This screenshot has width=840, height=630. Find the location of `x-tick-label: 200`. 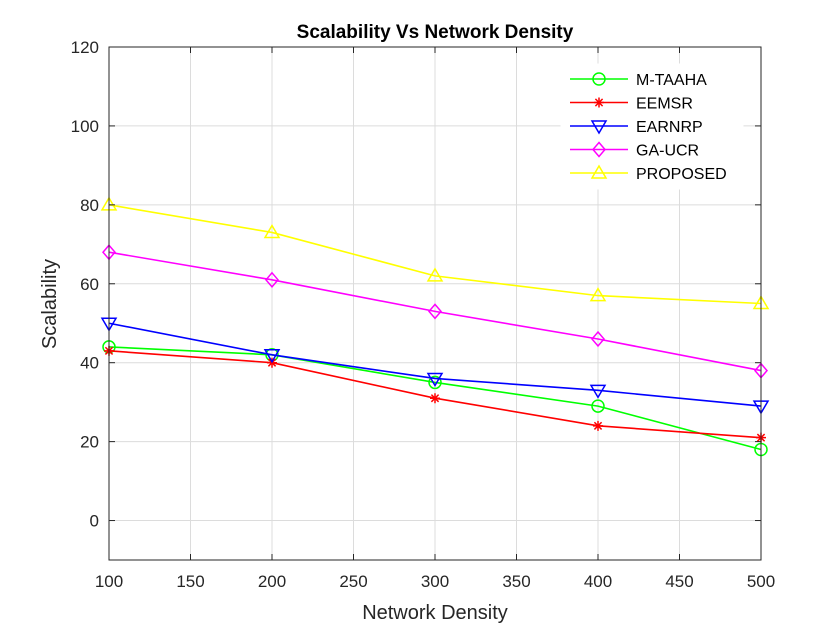

x-tick-label: 200 is located at coordinates (272, 581).